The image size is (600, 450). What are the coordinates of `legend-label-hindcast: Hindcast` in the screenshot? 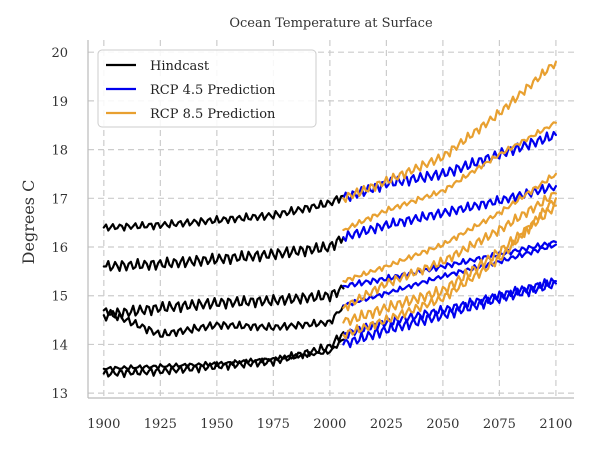 It's located at (180, 66).